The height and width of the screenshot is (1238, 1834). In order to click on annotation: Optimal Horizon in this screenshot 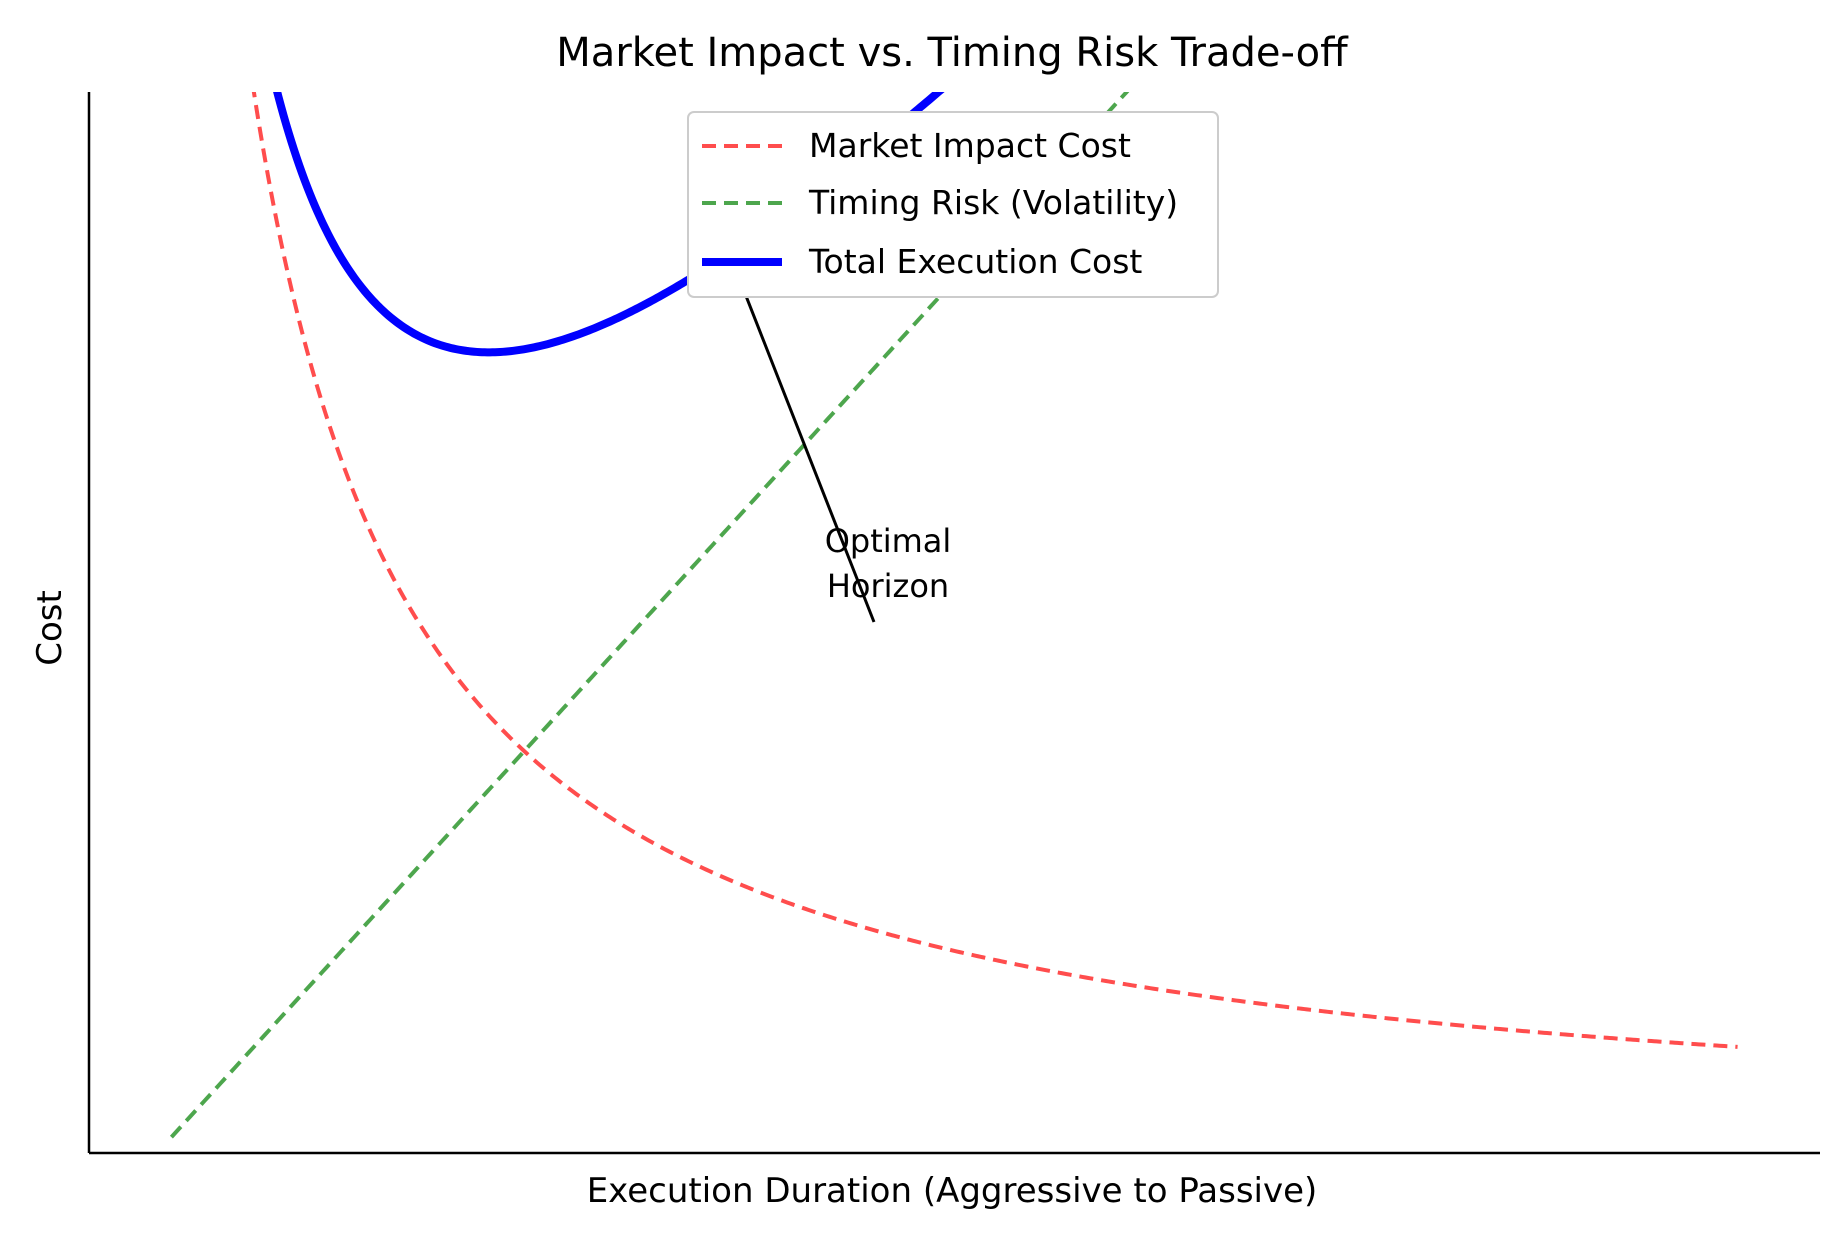, I will do `click(836, 431)`.